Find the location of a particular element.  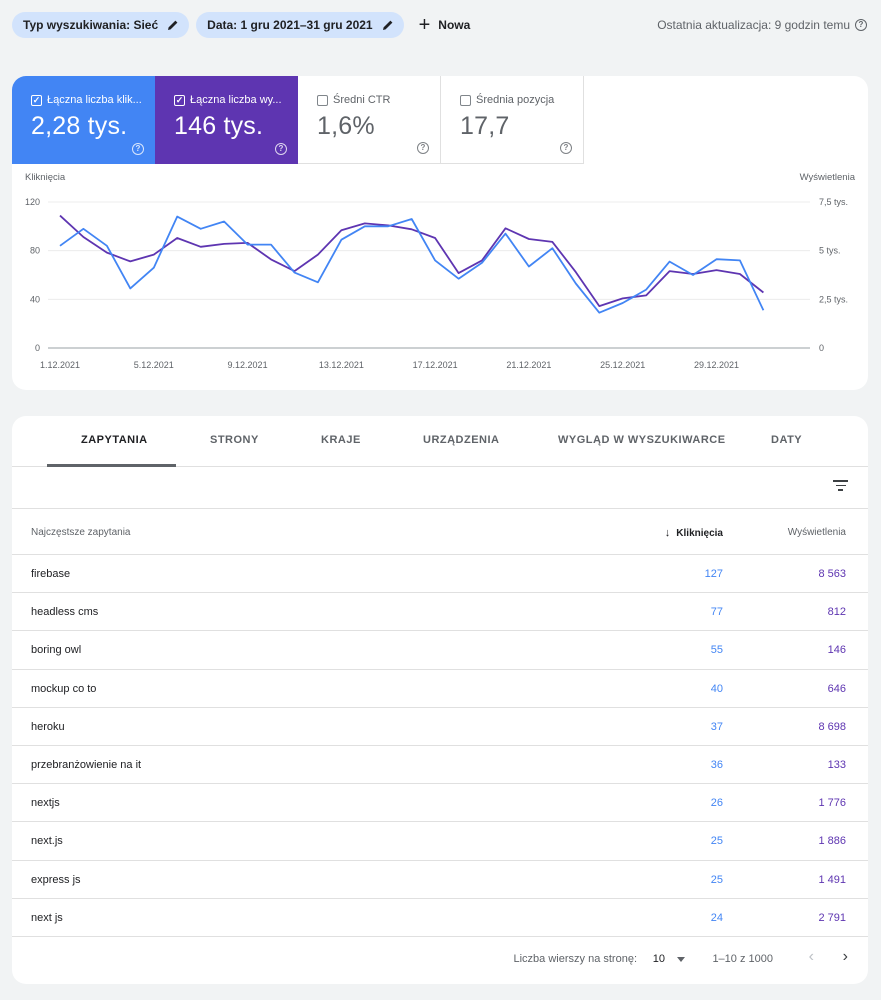

impressions-cell: 1 776 is located at coordinates (832, 803).